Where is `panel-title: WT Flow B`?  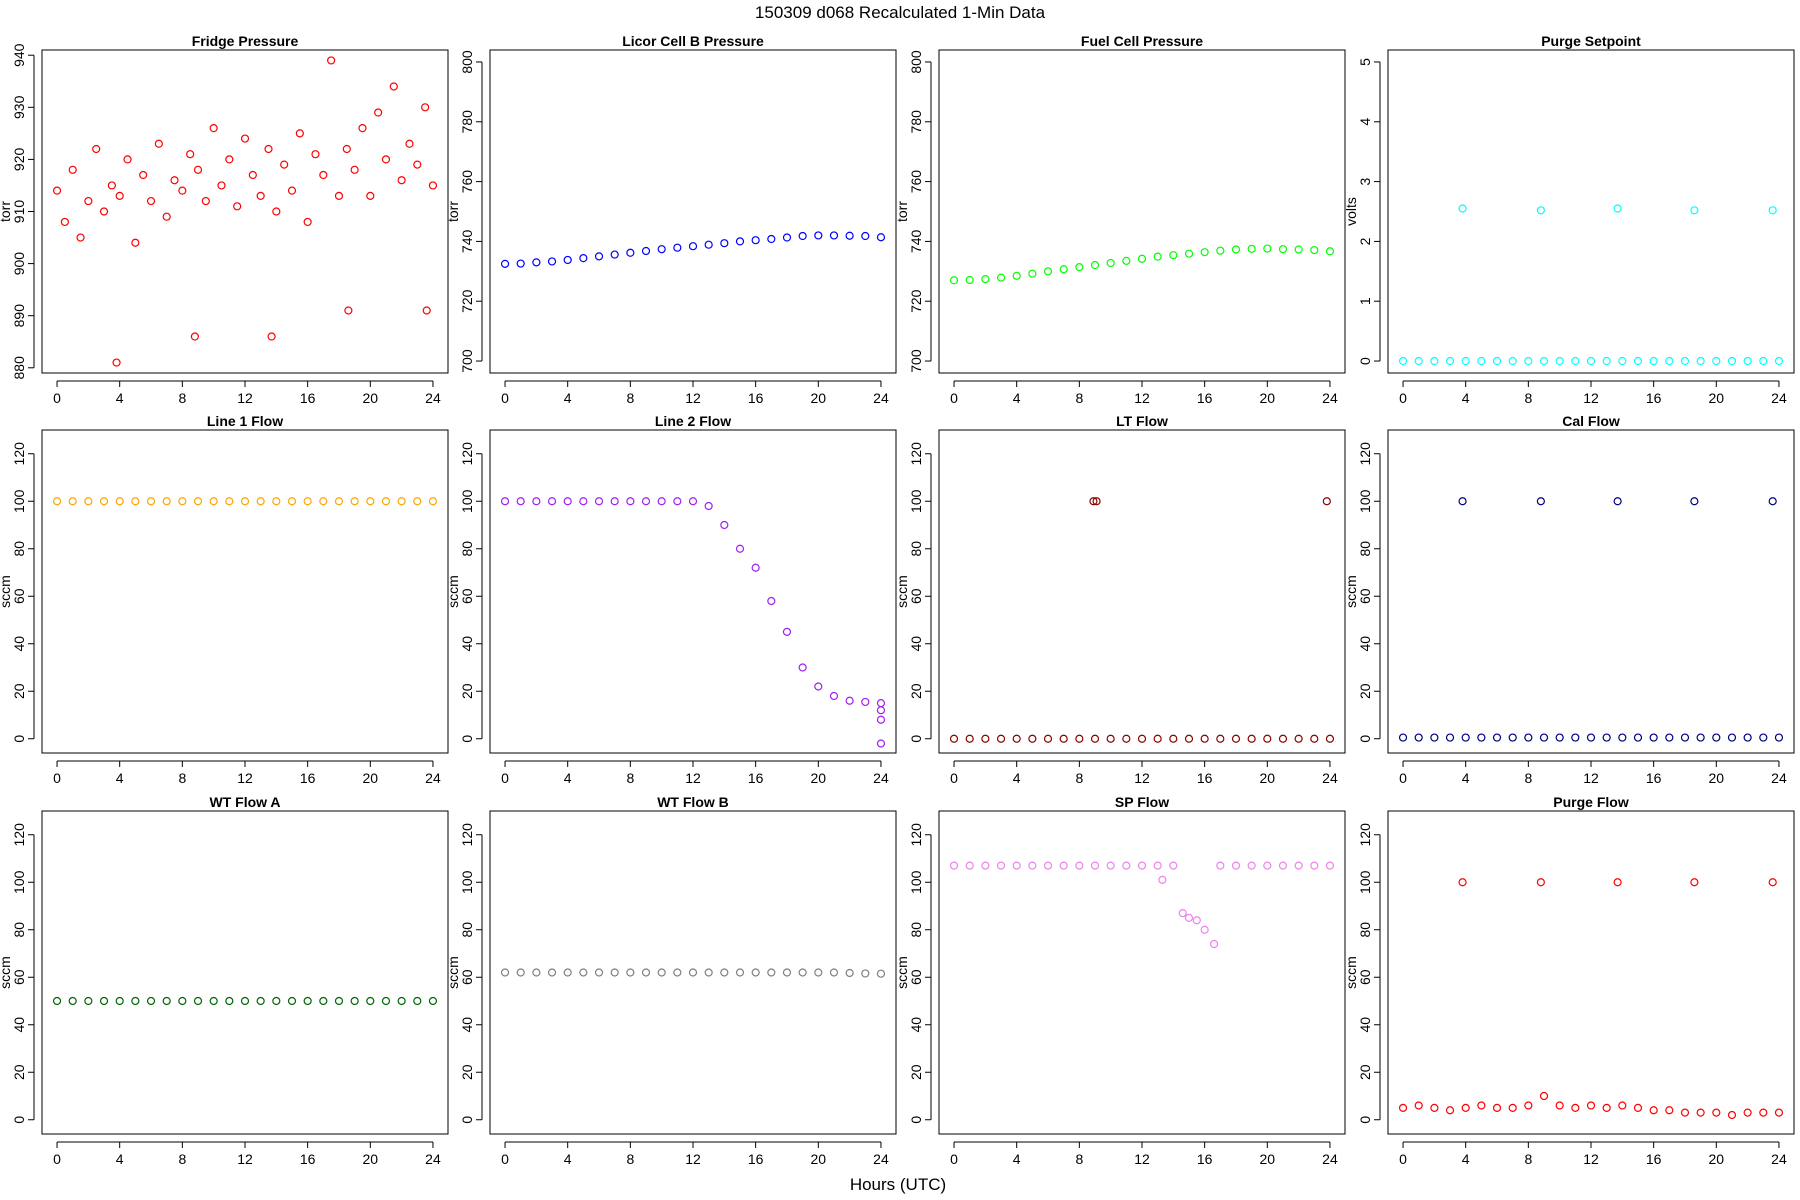
panel-title: WT Flow B is located at coordinates (693, 802).